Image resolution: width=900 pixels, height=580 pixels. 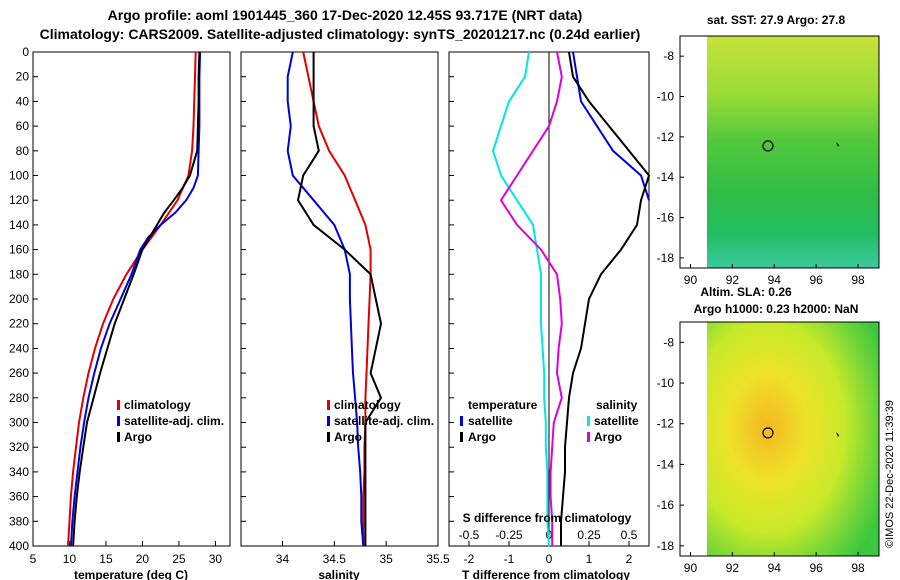 What do you see at coordinates (19, 225) in the screenshot?
I see `y-tick-label: 140` at bounding box center [19, 225].